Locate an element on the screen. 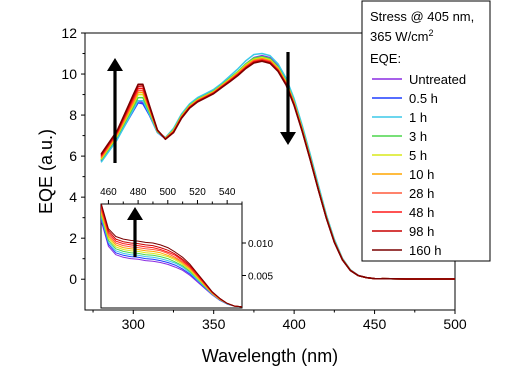 The width and height of the screenshot is (508, 379). inset-y-tick-label: 0.005 is located at coordinates (260, 277).